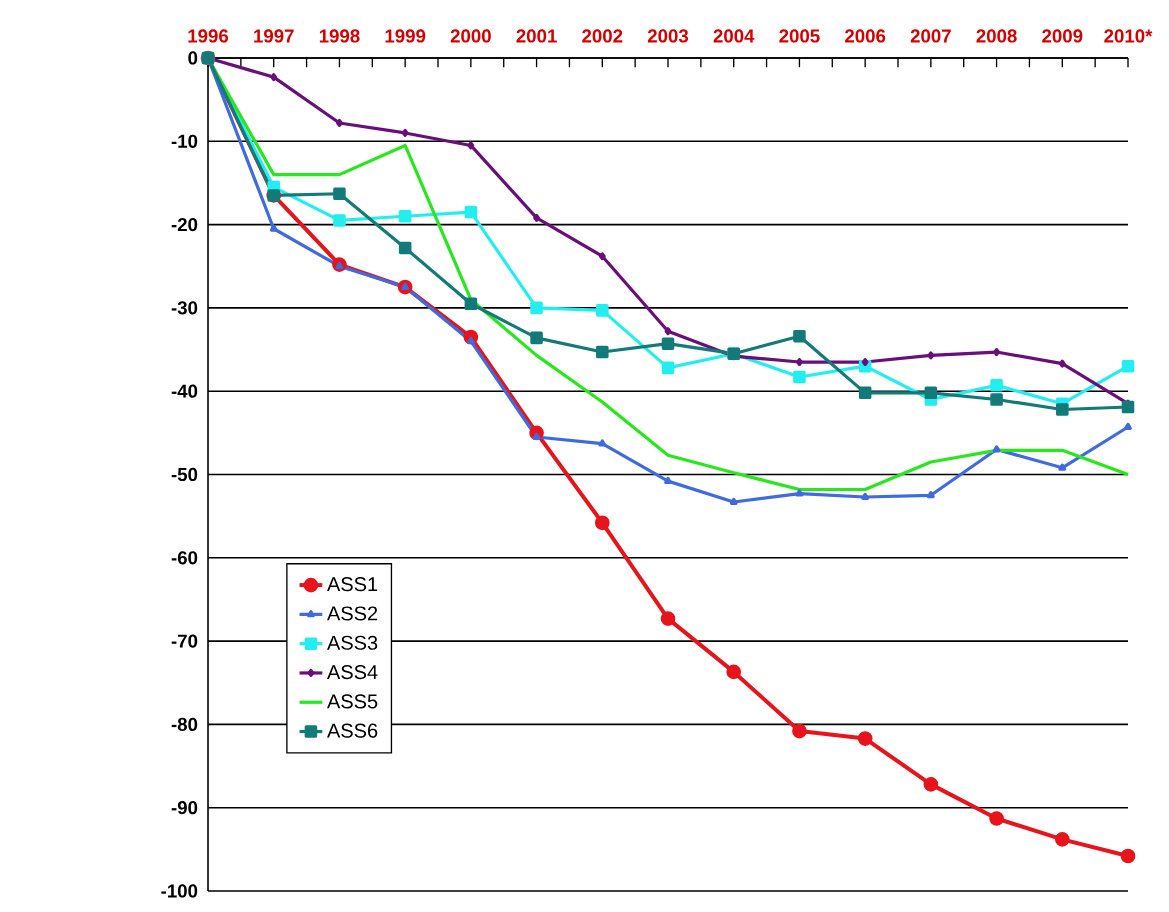 The height and width of the screenshot is (912, 1169). Describe the element at coordinates (339, 36) in the screenshot. I see `x-tick-label: 1998` at that location.